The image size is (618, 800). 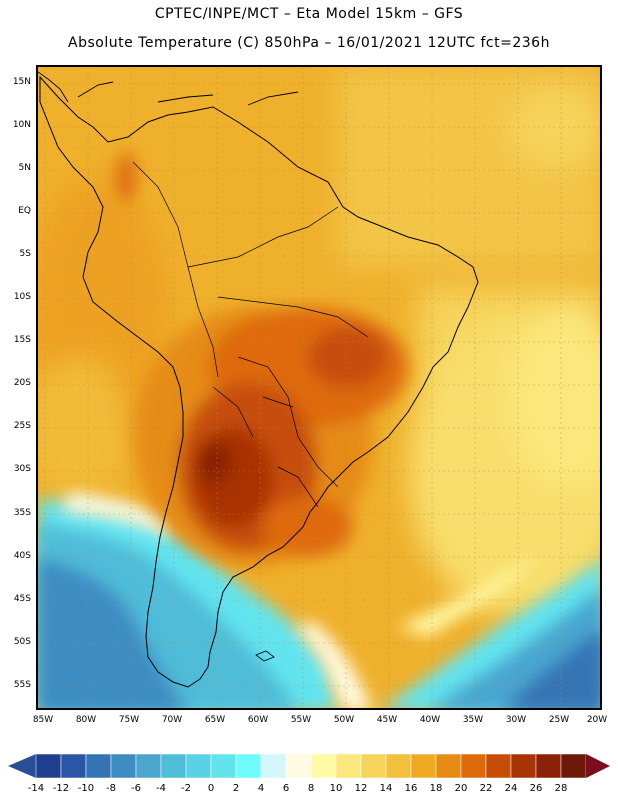 What do you see at coordinates (361, 788) in the screenshot?
I see `colorbar-tick-label: 12` at bounding box center [361, 788].